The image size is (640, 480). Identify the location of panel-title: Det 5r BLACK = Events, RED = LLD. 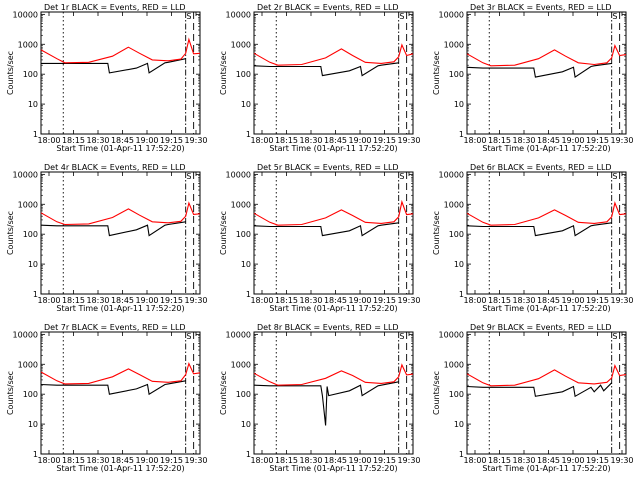
(328, 167).